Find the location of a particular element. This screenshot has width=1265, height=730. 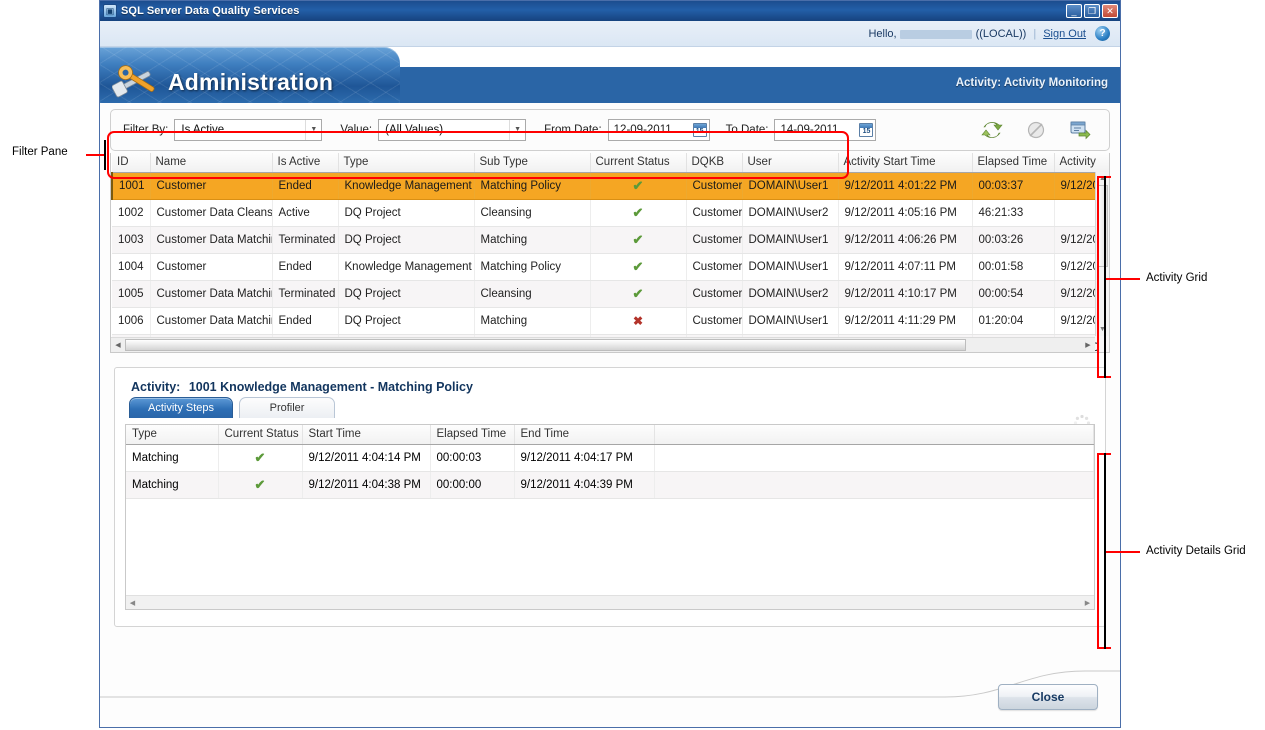

window-title: SQL Server Data Quality Services is located at coordinates (210, 11).